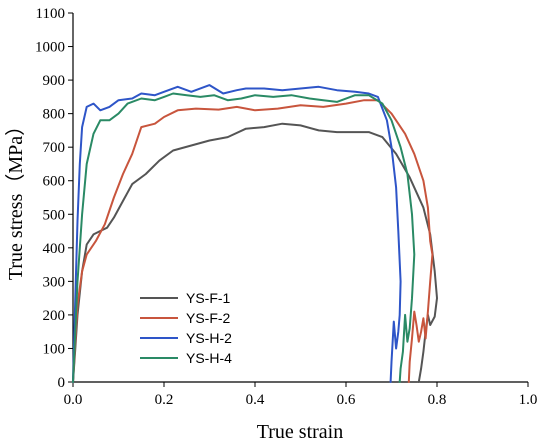 Image resolution: width=550 pixels, height=445 pixels. I want to click on y-tick-label: 100, so click(54, 349).